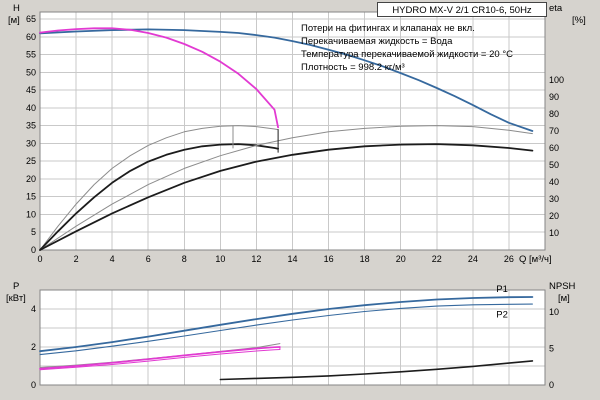 This screenshot has height=400, width=600. Describe the element at coordinates (39, 259) in the screenshot. I see `tick-label-x: 0` at that location.